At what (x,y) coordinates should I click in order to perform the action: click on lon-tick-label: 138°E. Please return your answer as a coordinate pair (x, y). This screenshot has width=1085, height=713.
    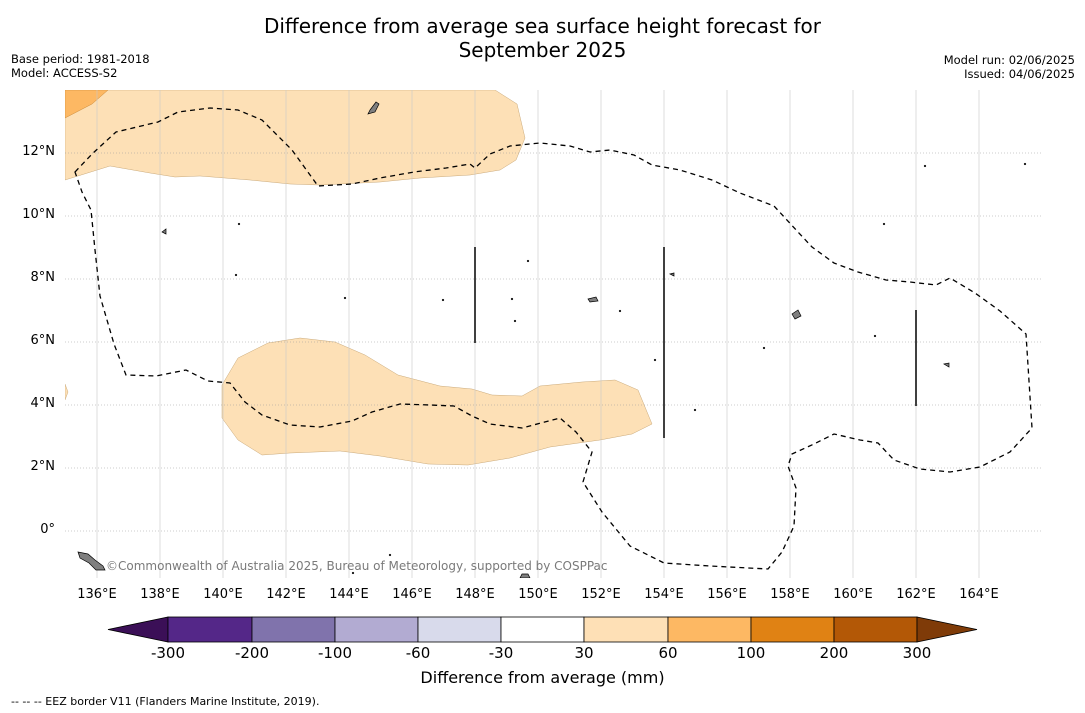
    Looking at the image, I should click on (160, 594).